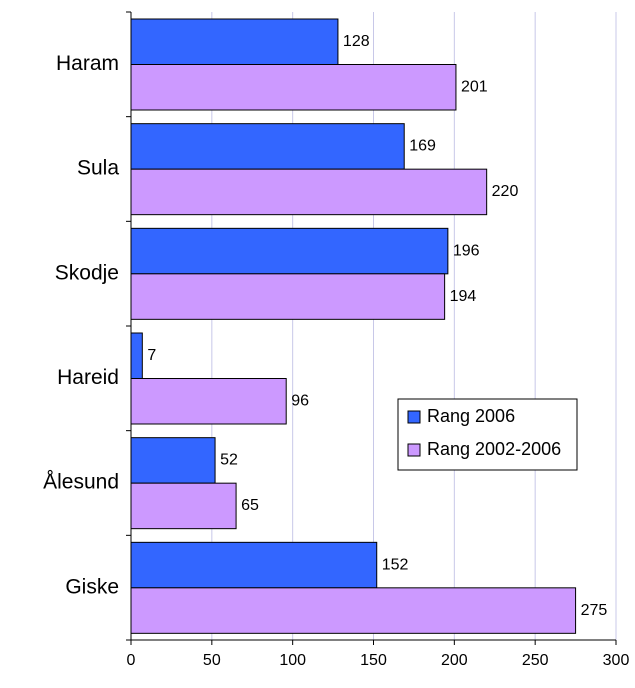  Describe the element at coordinates (535, 660) in the screenshot. I see `x-tick-label: 250` at that location.